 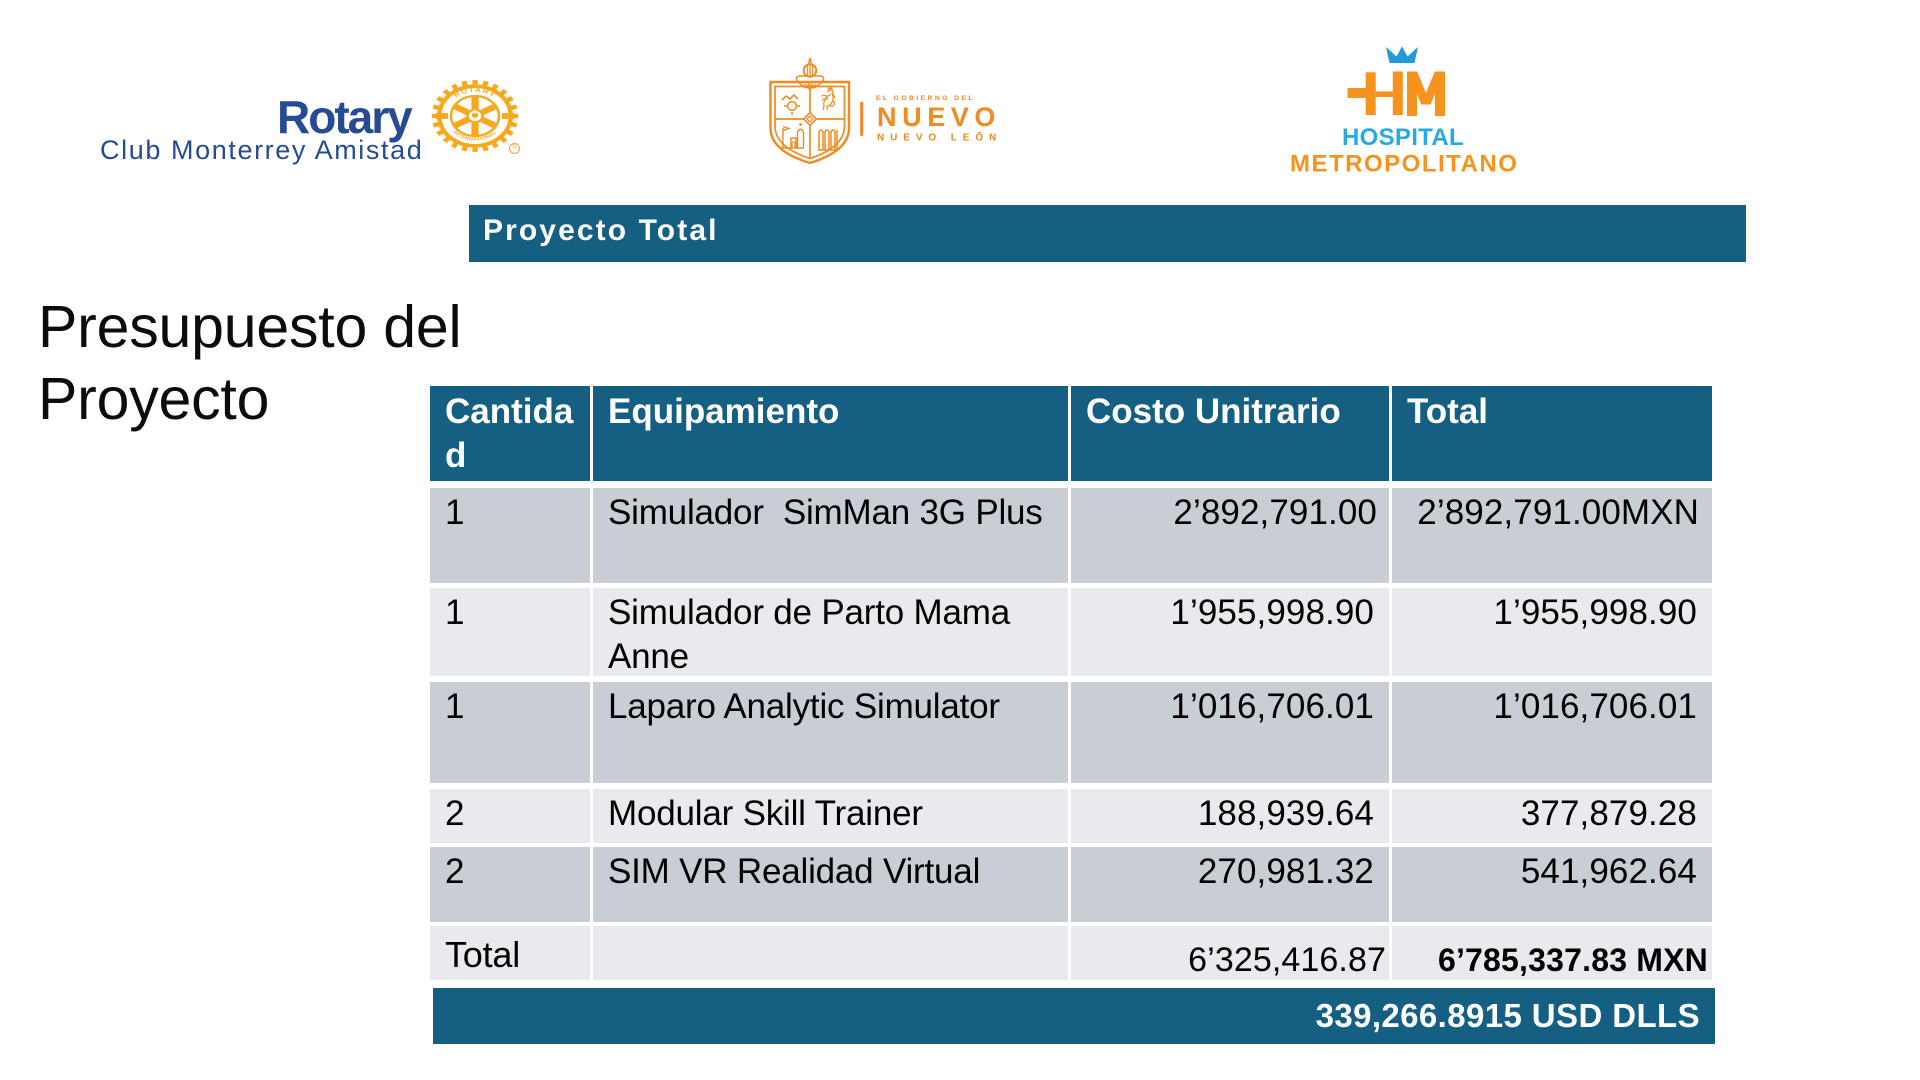 What do you see at coordinates (939, 117) in the screenshot?
I see `svg-text: NUEVO` at bounding box center [939, 117].